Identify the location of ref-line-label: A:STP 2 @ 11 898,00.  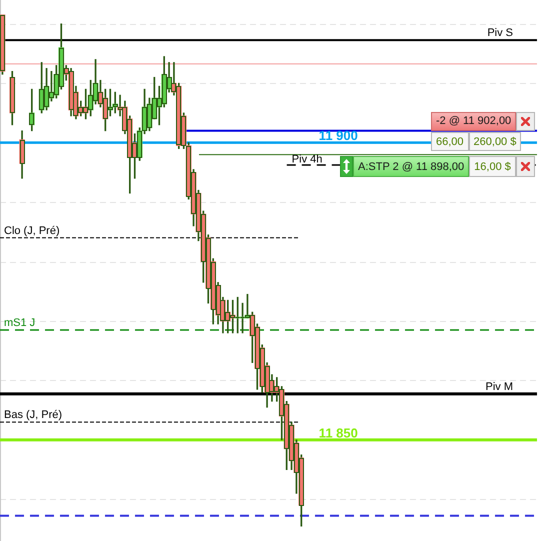
(411, 167).